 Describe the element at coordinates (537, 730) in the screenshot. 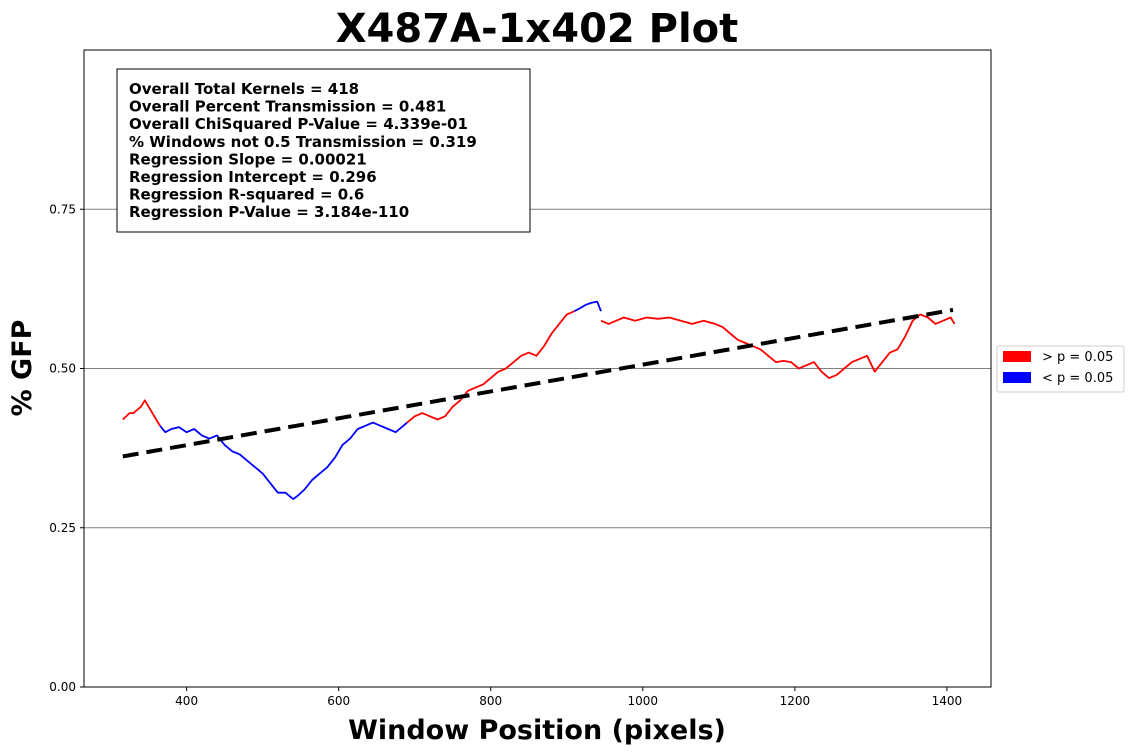

I see `x-axis-label: Window Position (pixels)` at that location.